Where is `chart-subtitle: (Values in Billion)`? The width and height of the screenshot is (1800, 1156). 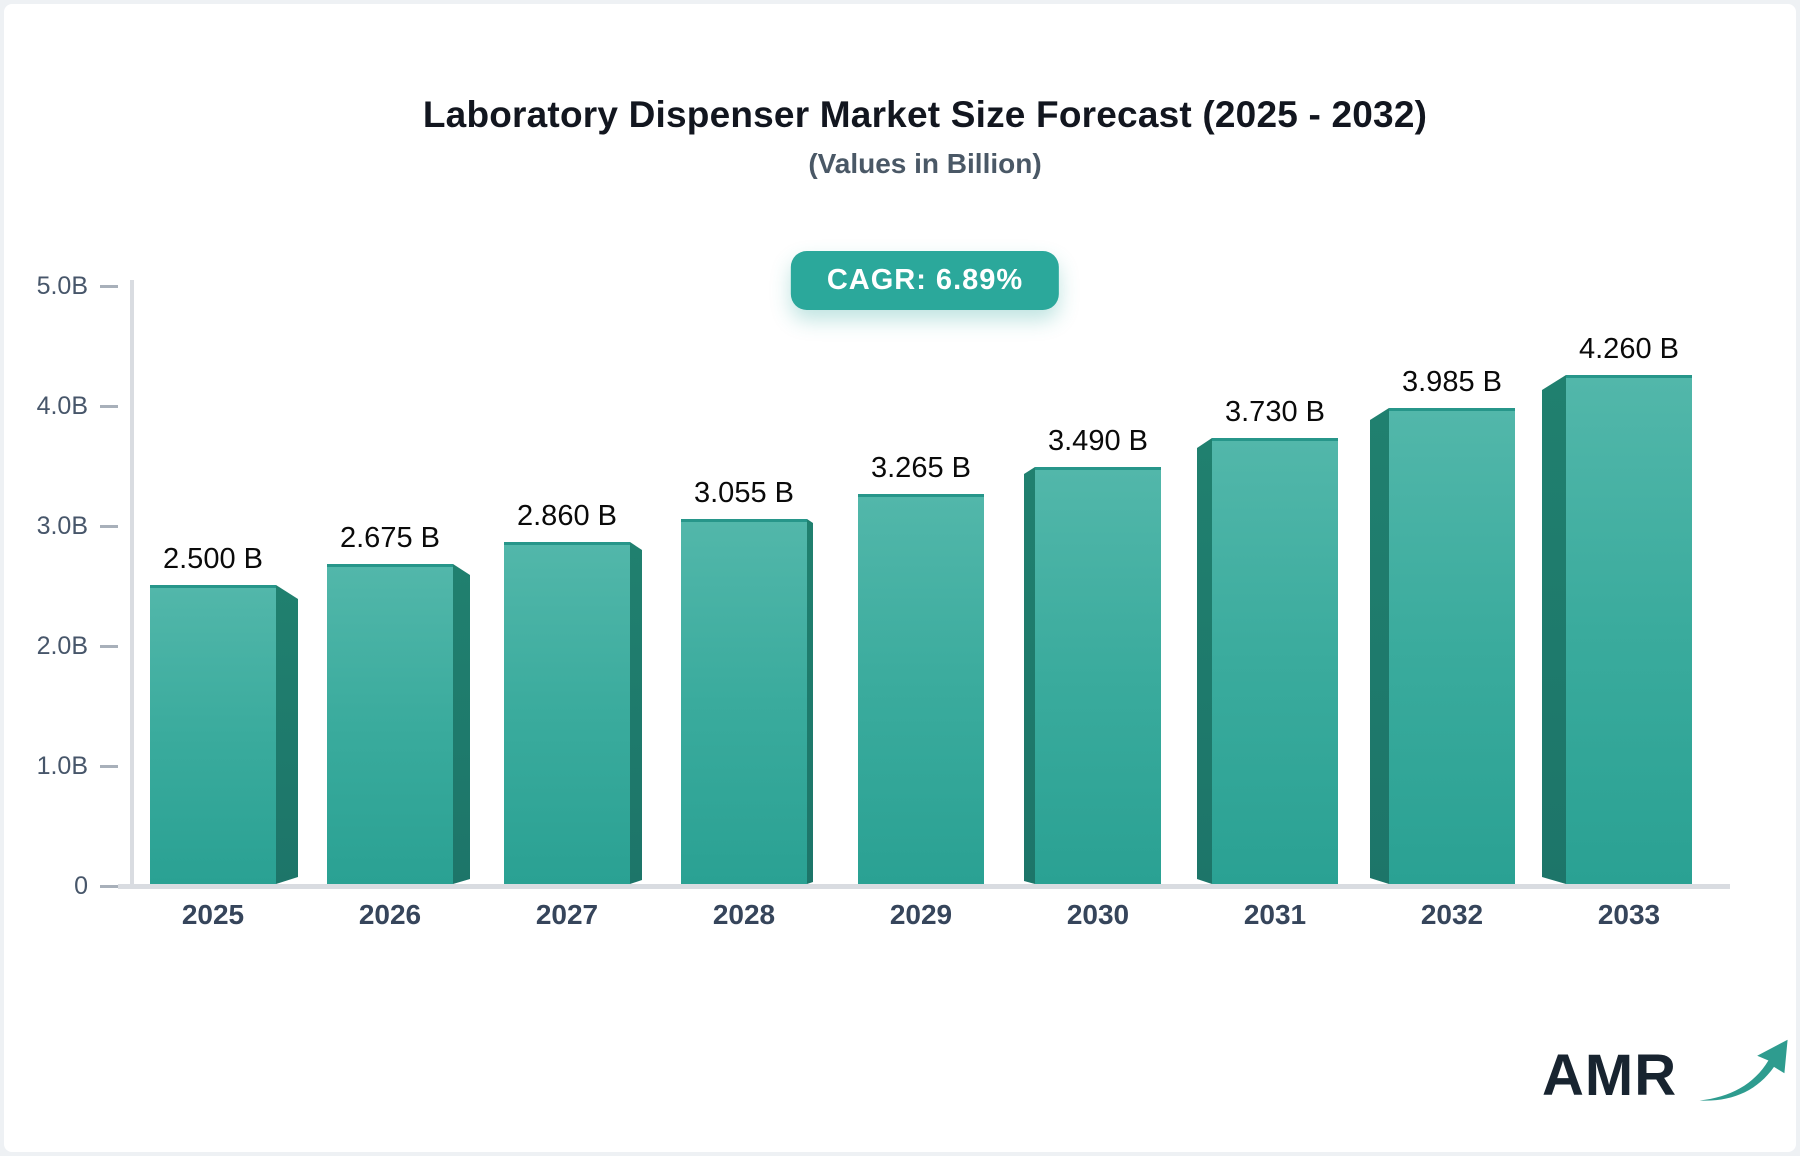
chart-subtitle: (Values in Billion) is located at coordinates (925, 163).